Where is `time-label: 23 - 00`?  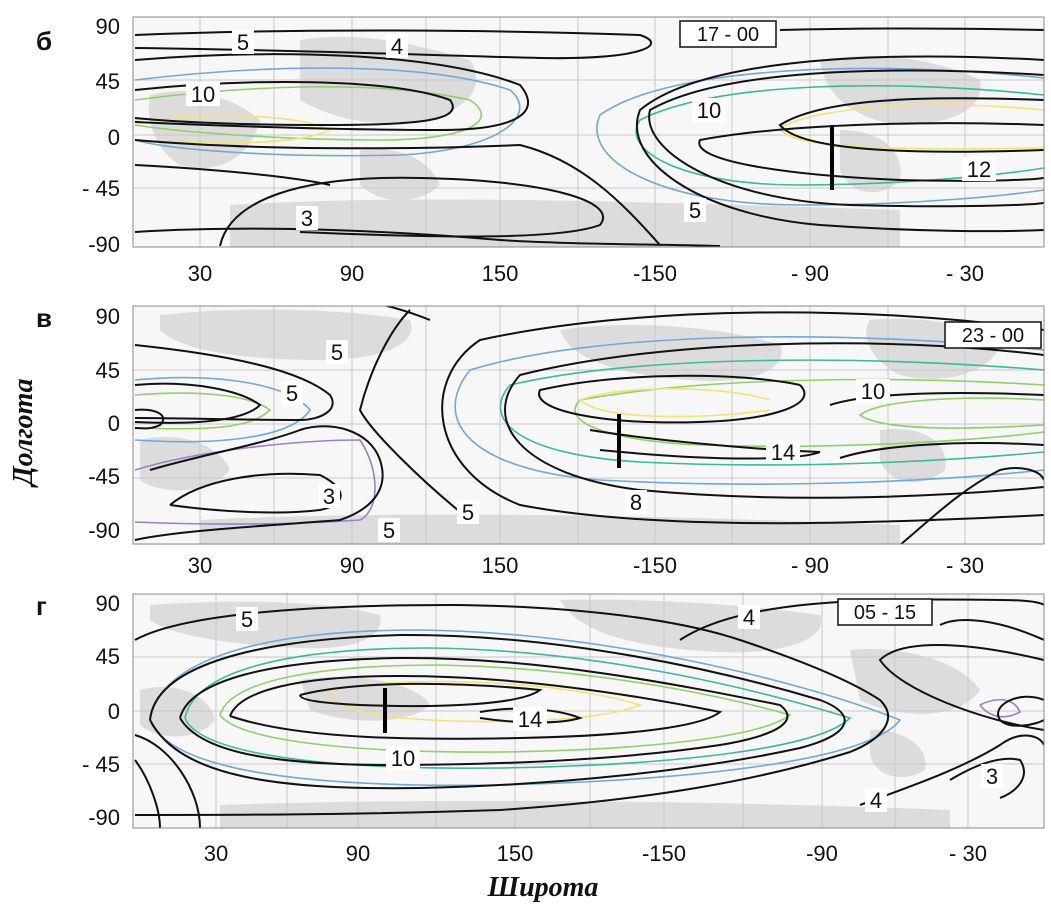 time-label: 23 - 00 is located at coordinates (993, 336).